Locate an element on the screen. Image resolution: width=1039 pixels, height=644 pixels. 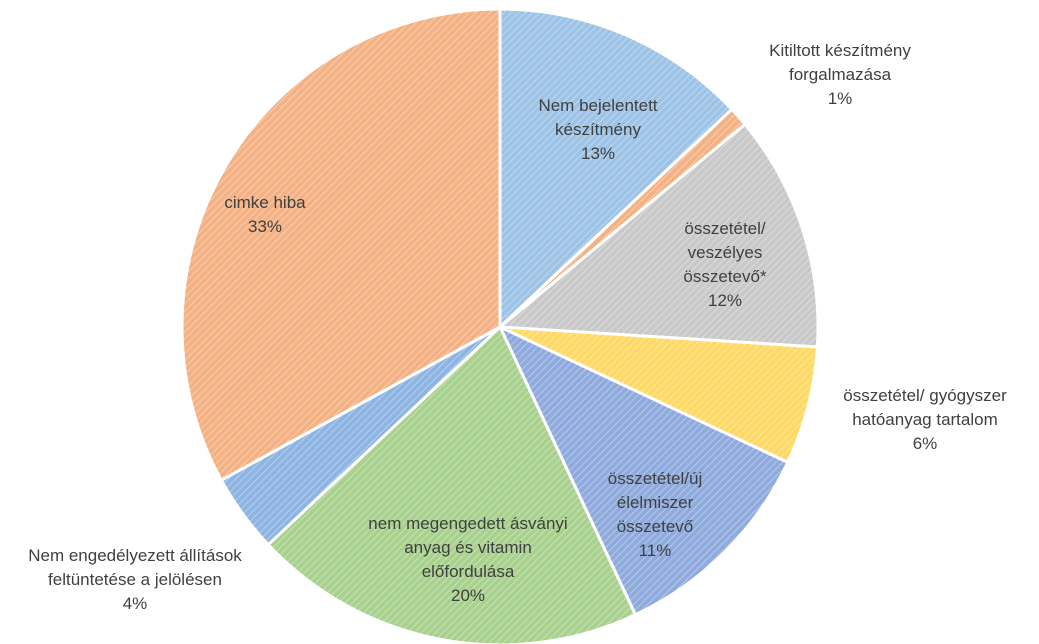
value-label: 4% is located at coordinates (135, 603).